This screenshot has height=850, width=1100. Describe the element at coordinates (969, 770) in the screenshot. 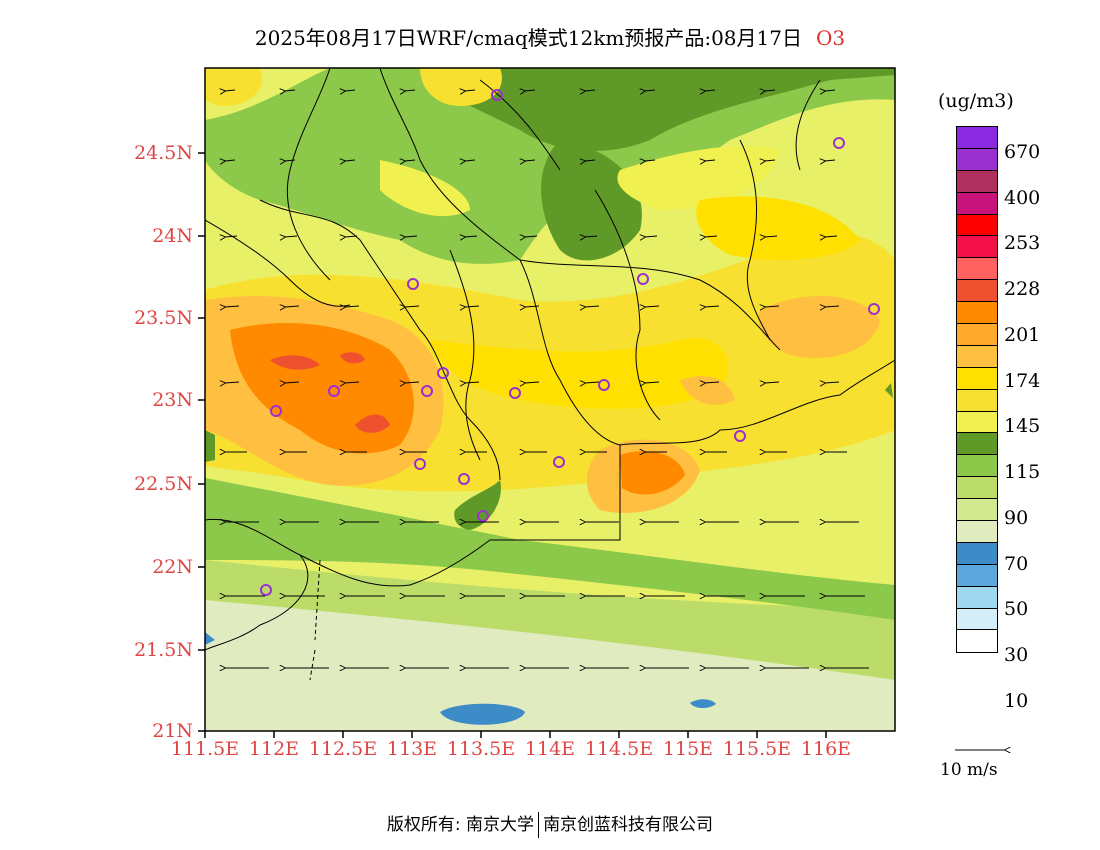

I see `wind-reference-label: 10 m/s` at that location.